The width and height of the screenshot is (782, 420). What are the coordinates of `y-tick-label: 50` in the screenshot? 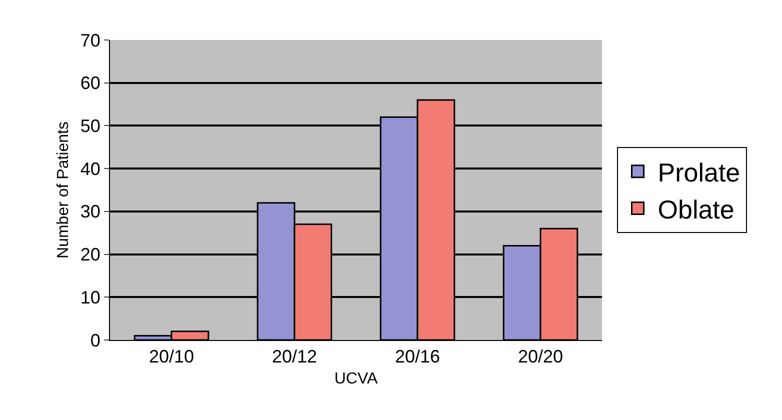 It's located at (90, 126).